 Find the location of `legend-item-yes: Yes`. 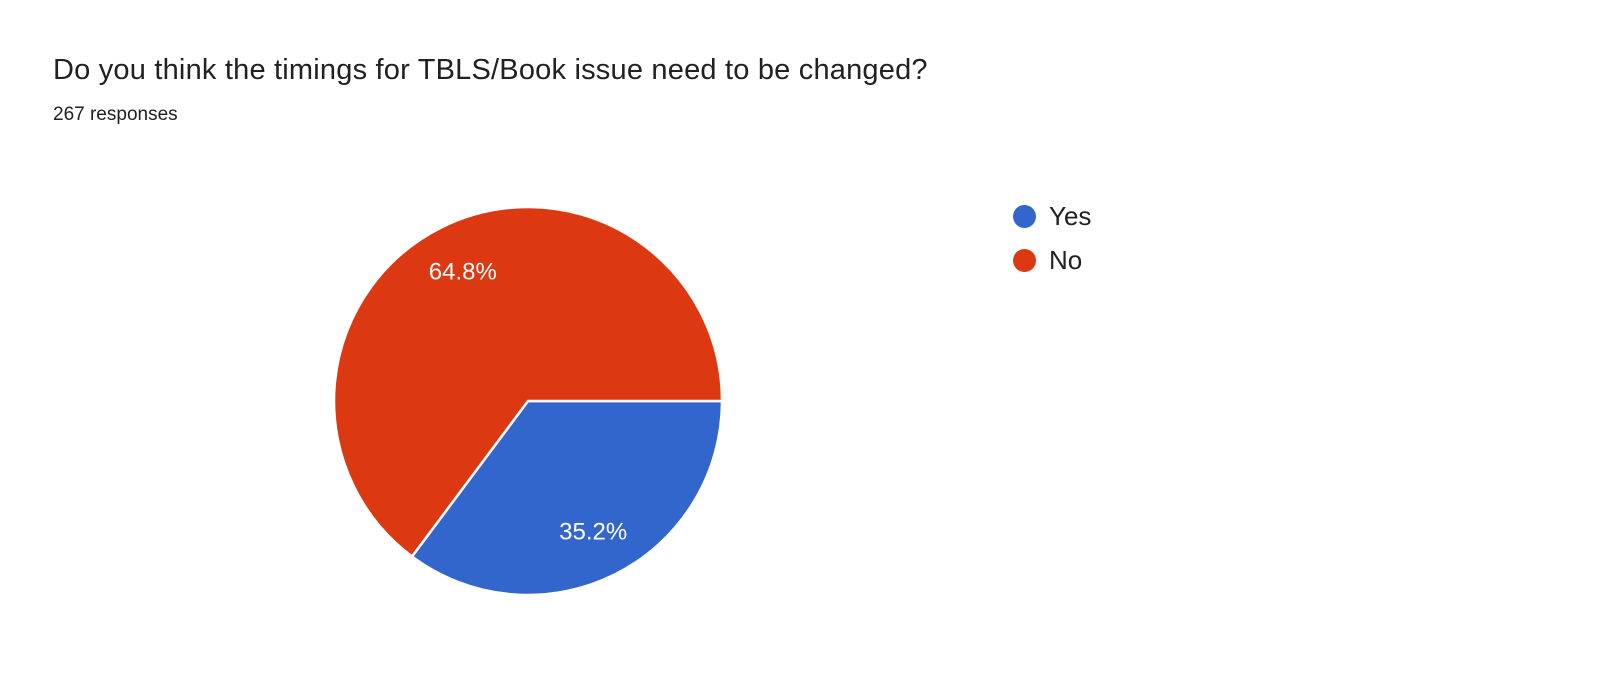

legend-item-yes: Yes is located at coordinates (1052, 216).